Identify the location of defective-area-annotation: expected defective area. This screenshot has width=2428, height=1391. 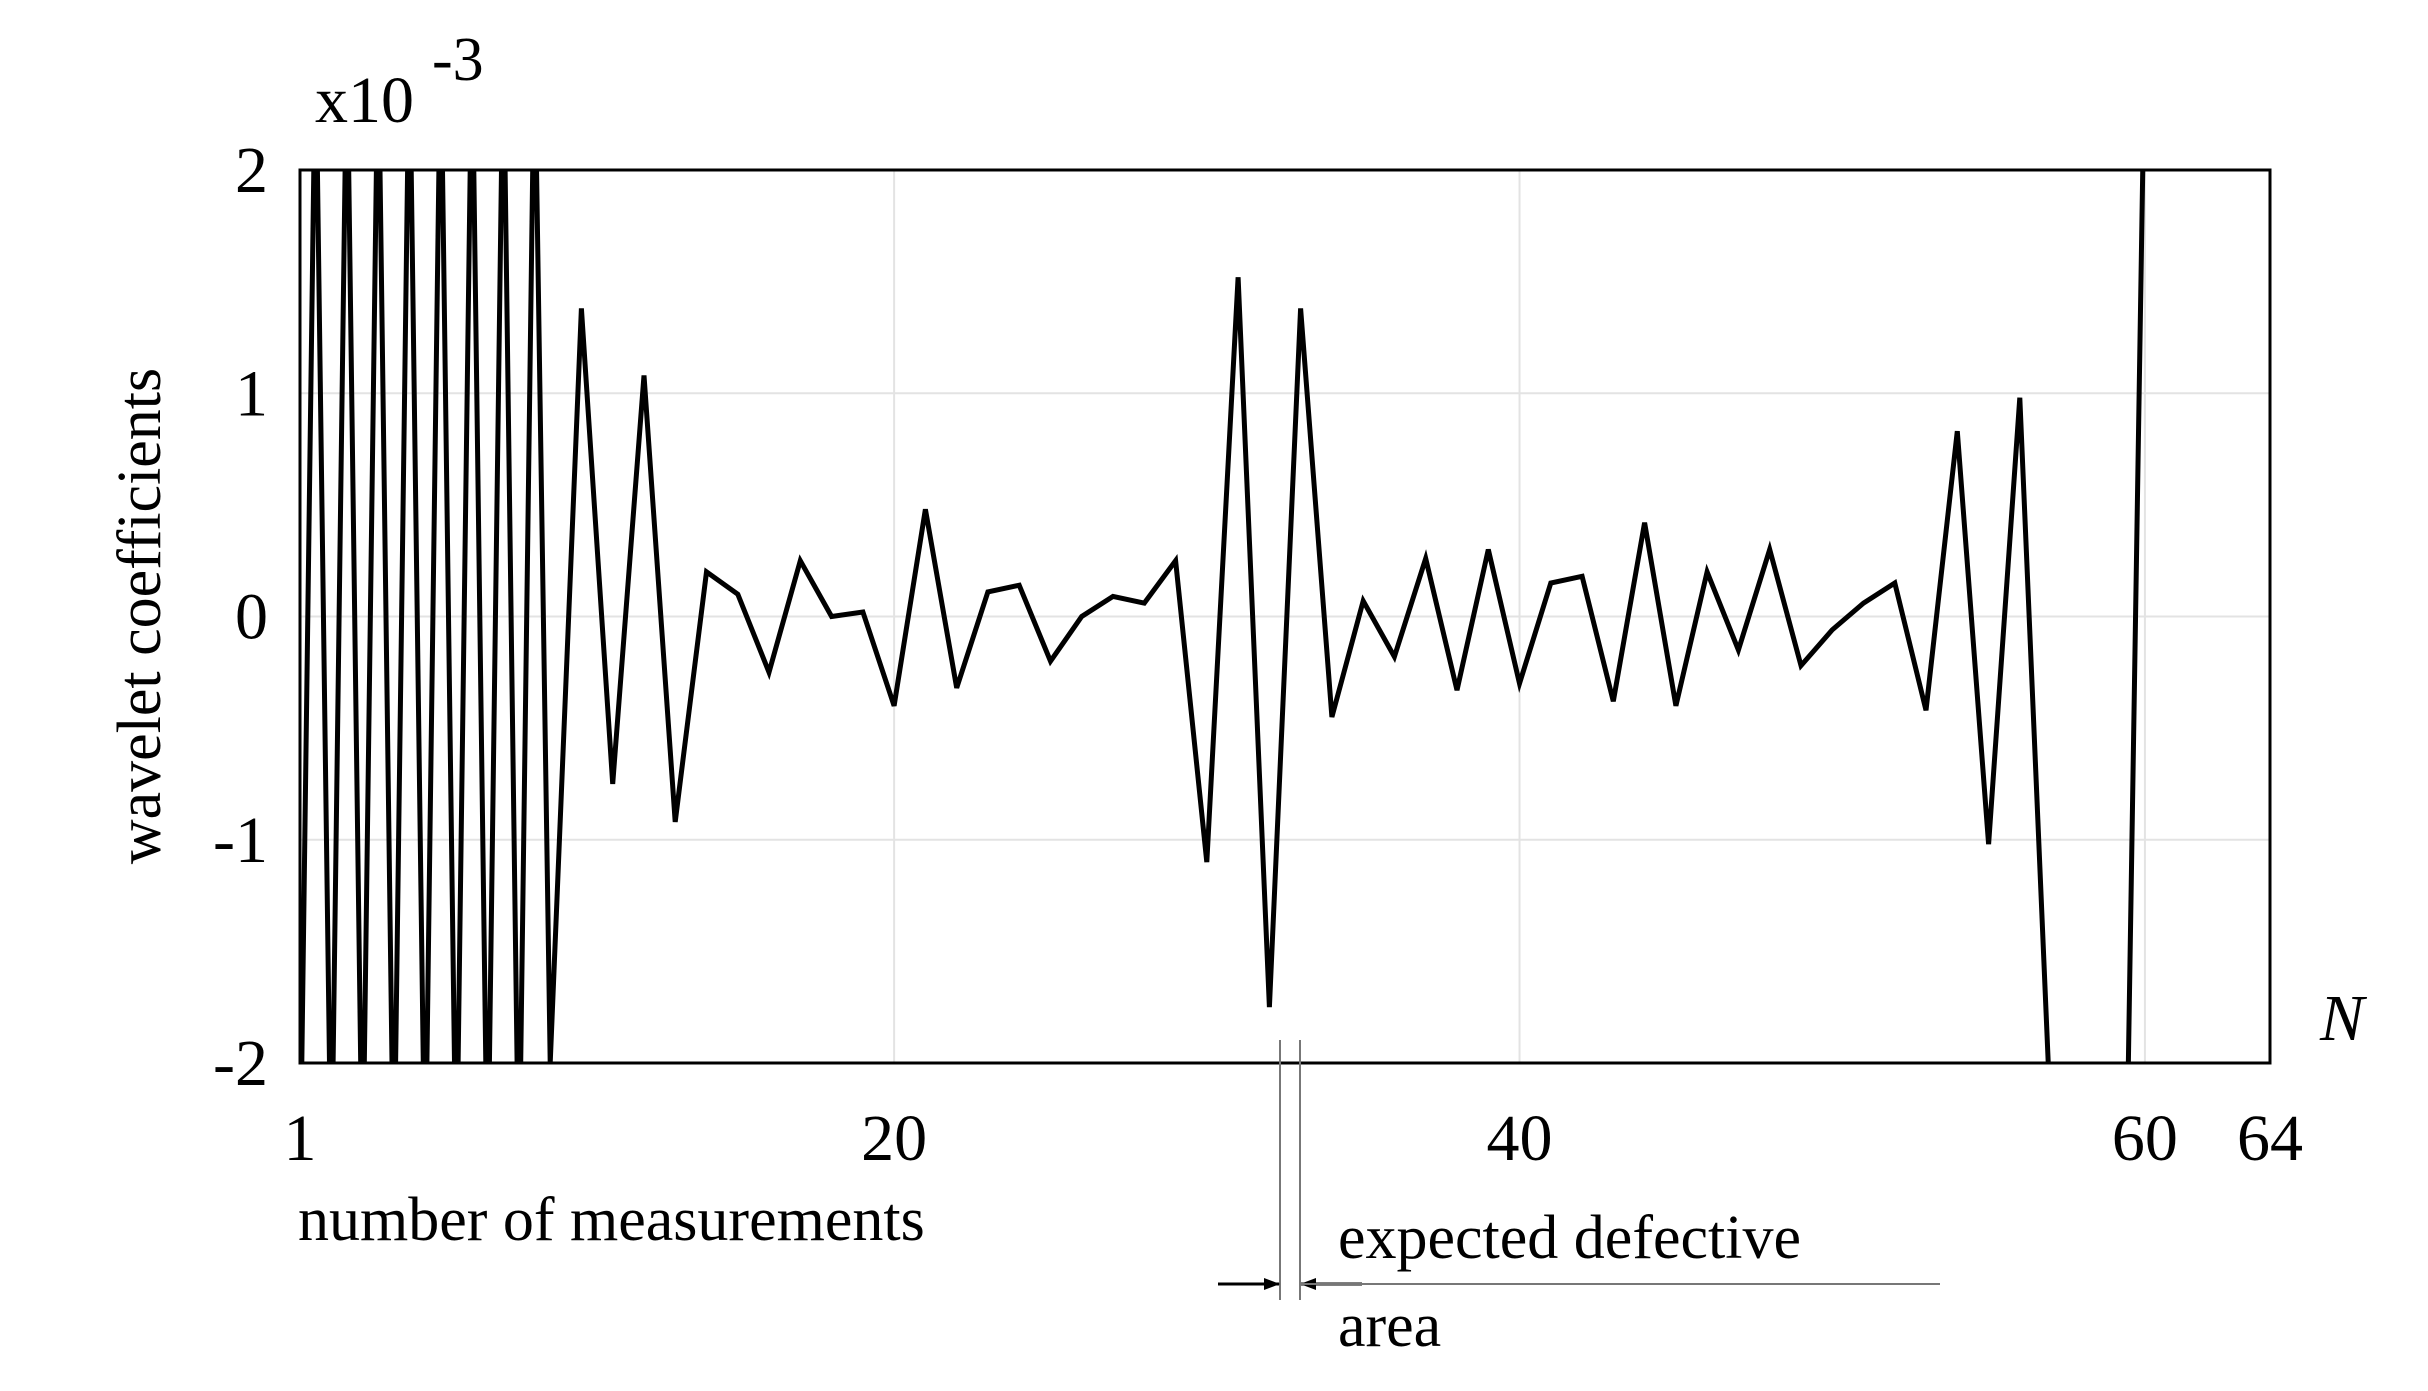
(1579, 1200).